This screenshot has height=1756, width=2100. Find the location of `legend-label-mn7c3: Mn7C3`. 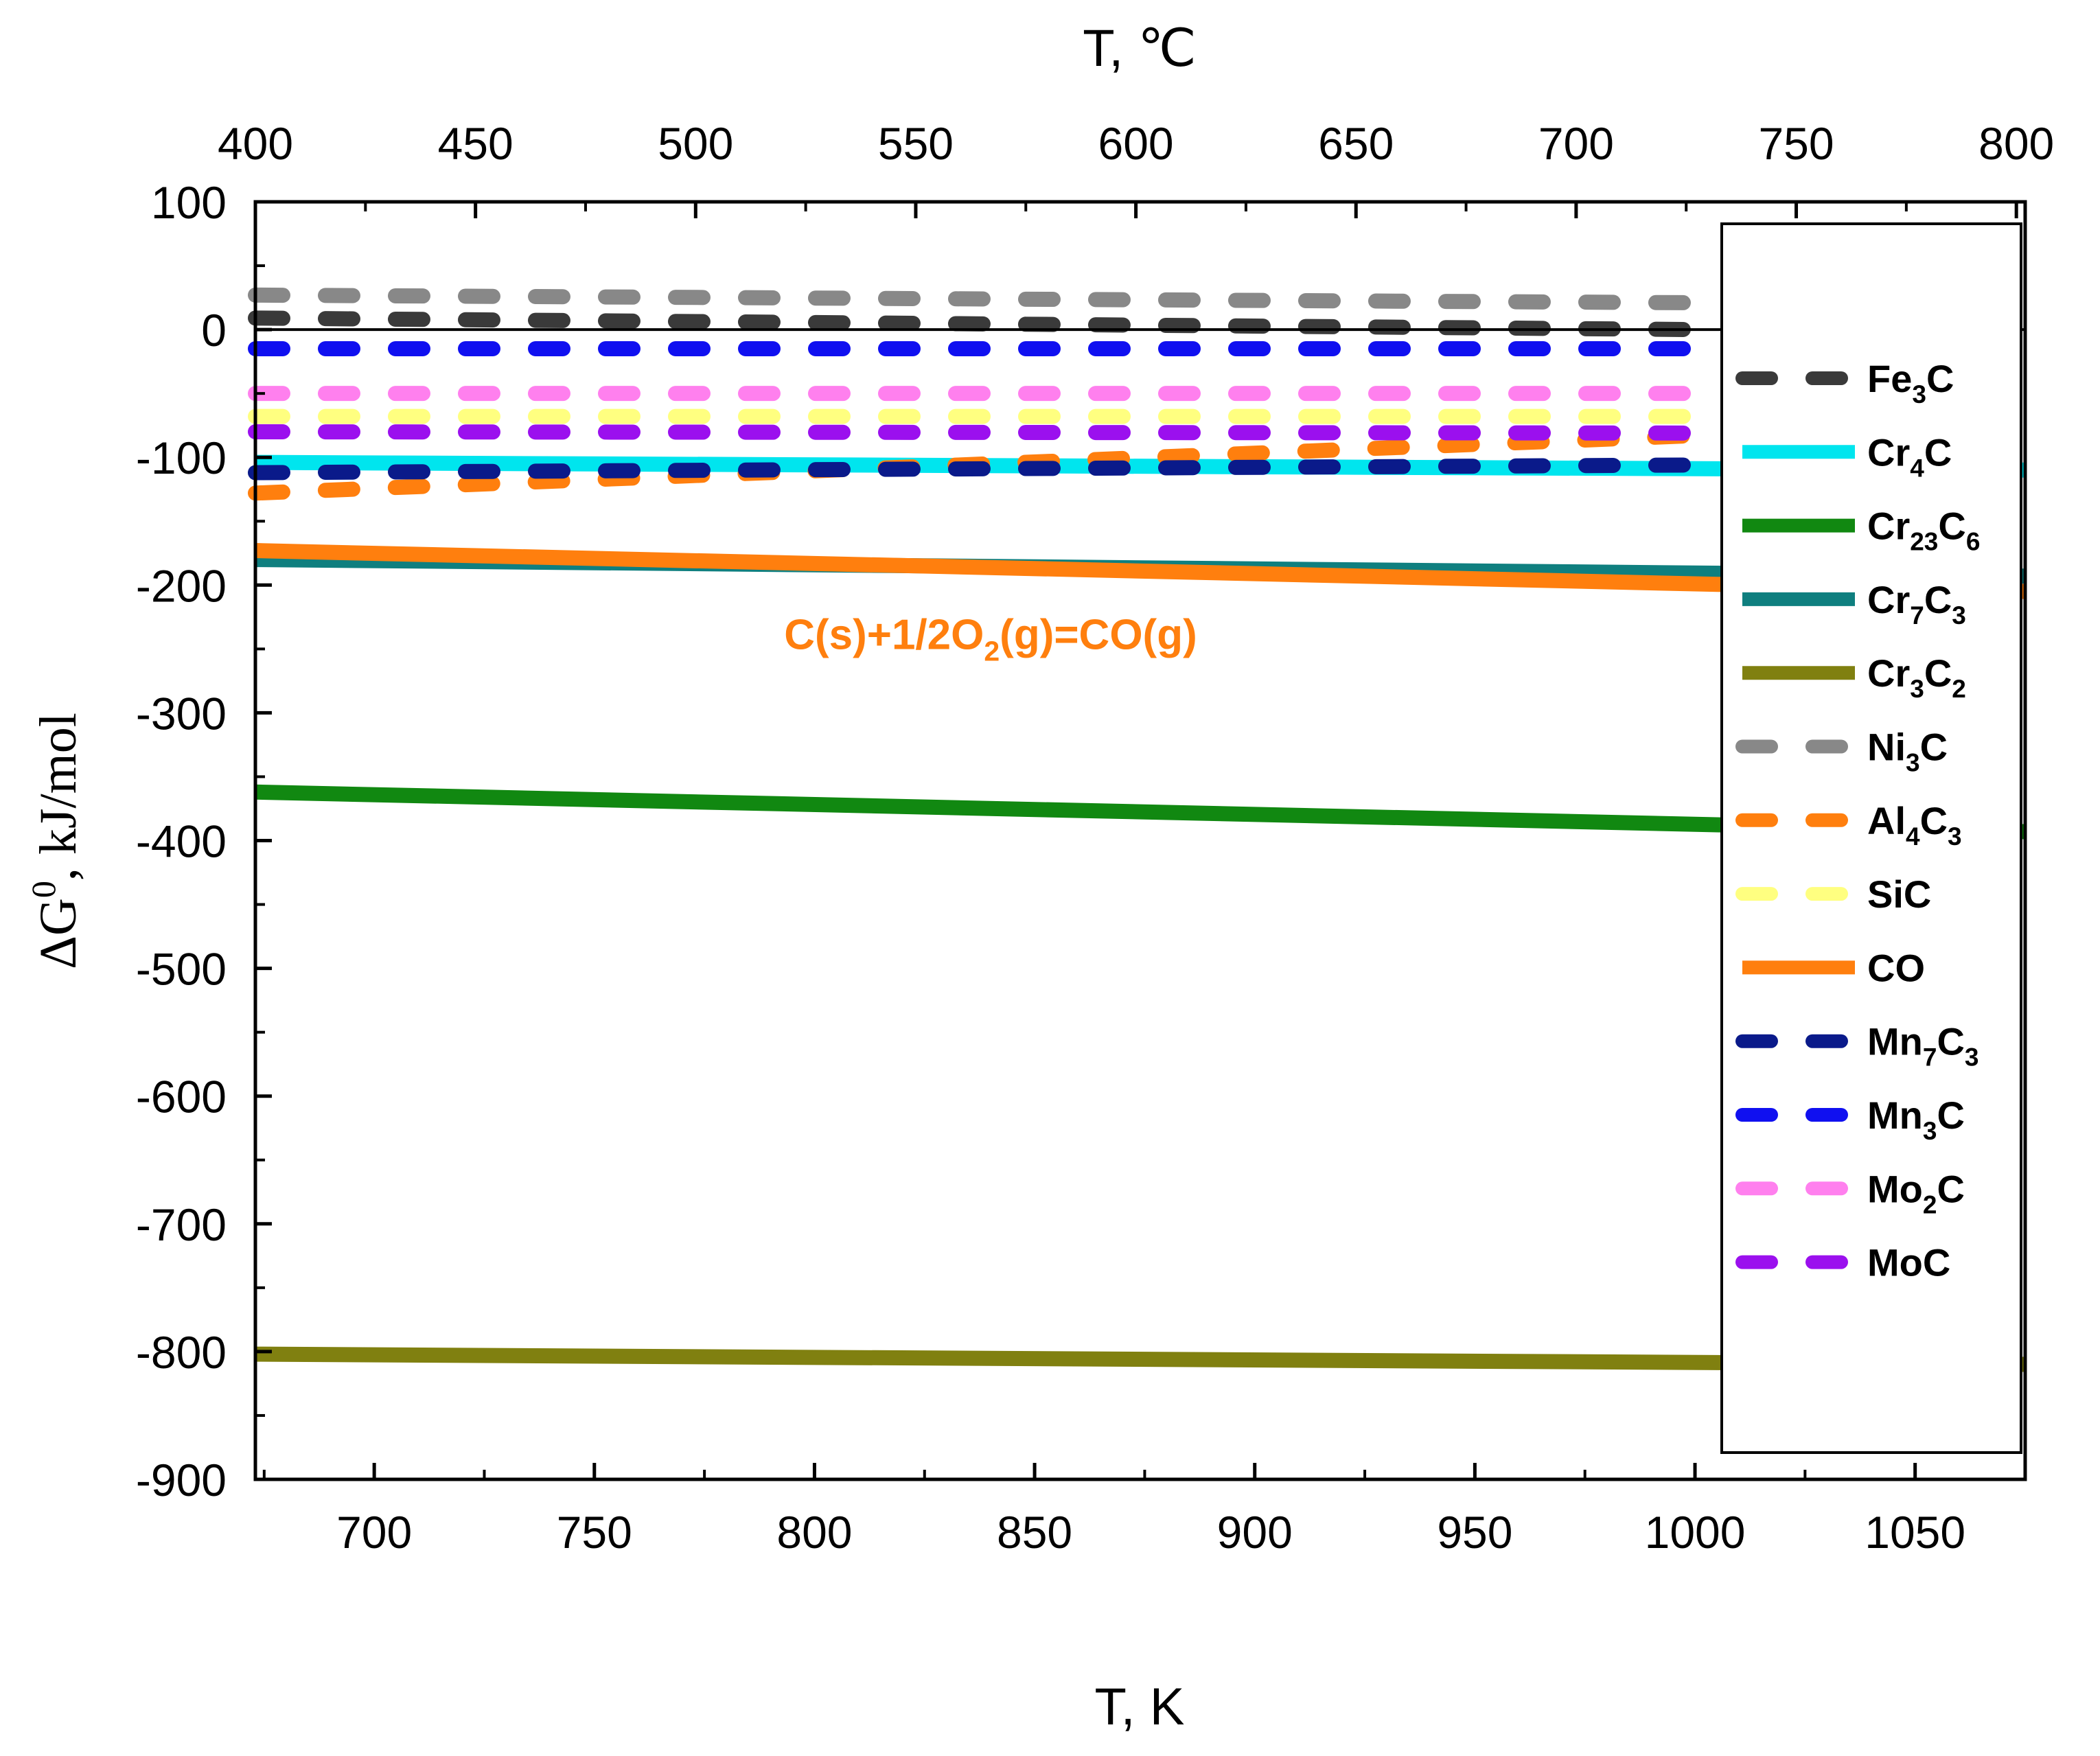

legend-label-mn7c3: Mn7C3 is located at coordinates (1923, 1046).